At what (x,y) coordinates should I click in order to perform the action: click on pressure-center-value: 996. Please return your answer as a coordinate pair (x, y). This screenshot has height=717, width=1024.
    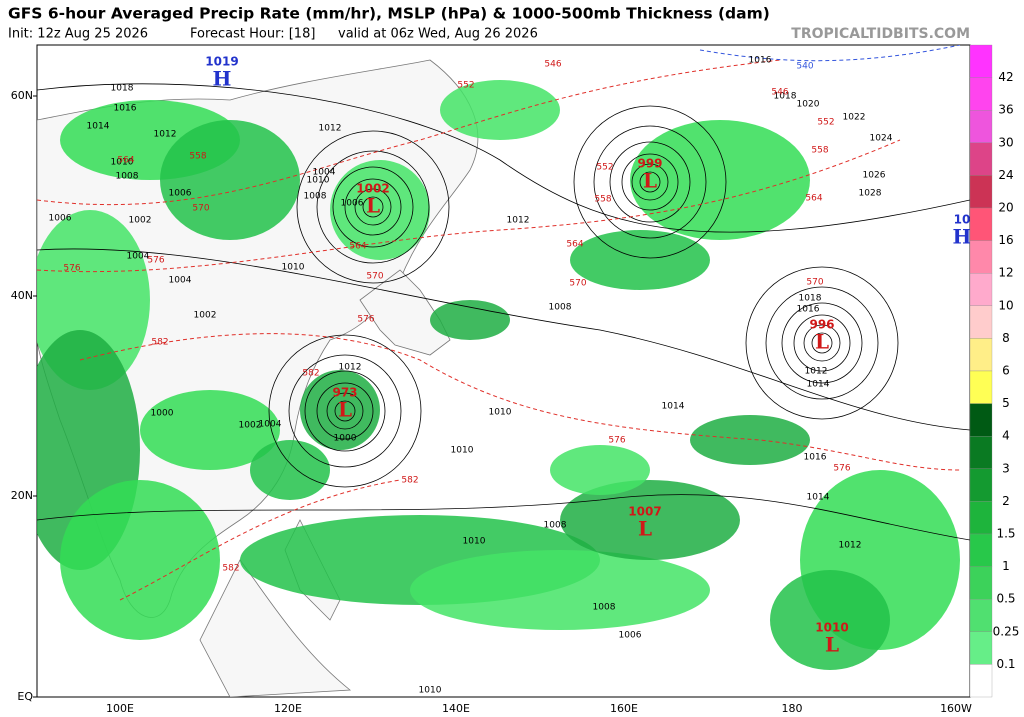
    Looking at the image, I should click on (821, 325).